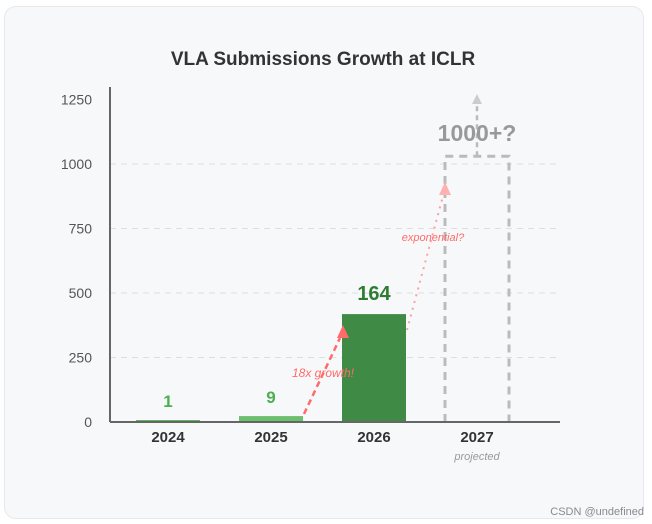 The width and height of the screenshot is (652, 524). What do you see at coordinates (76, 164) in the screenshot?
I see `y-tick-label: 1000` at bounding box center [76, 164].